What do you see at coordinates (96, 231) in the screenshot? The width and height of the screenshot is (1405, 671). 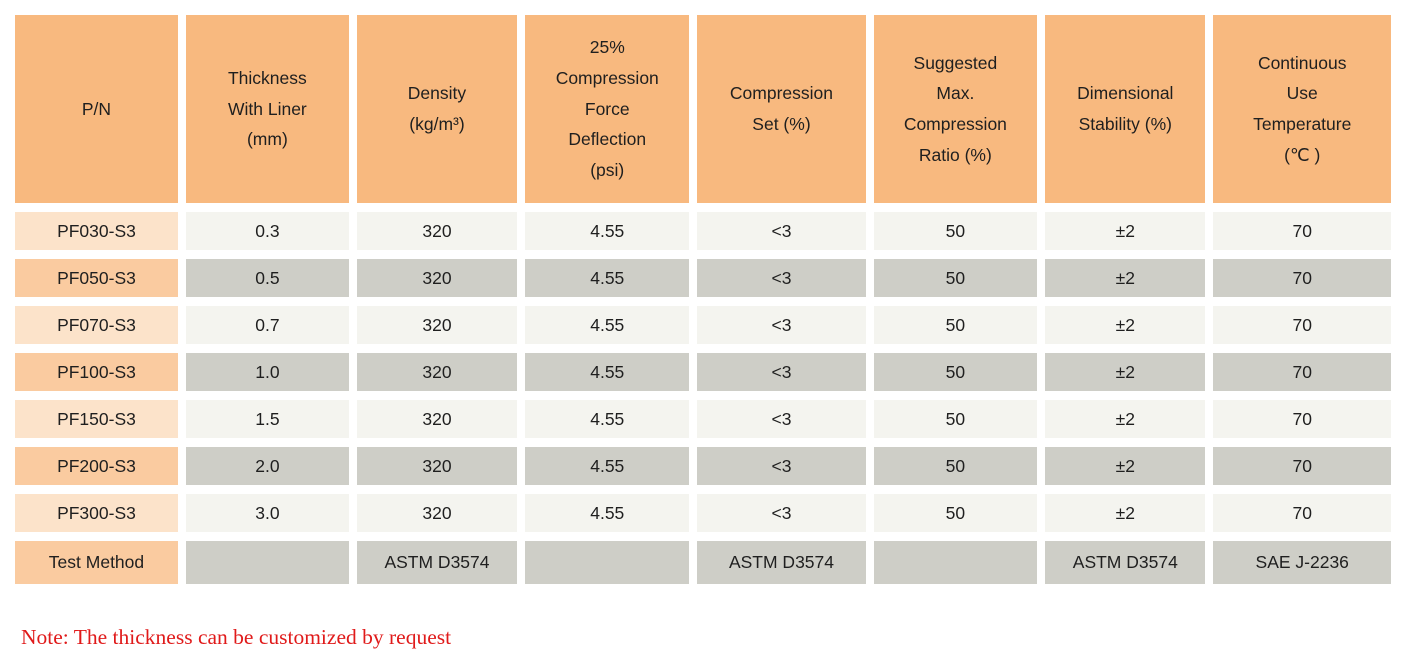 I see `cell-pn: PF030-S3` at bounding box center [96, 231].